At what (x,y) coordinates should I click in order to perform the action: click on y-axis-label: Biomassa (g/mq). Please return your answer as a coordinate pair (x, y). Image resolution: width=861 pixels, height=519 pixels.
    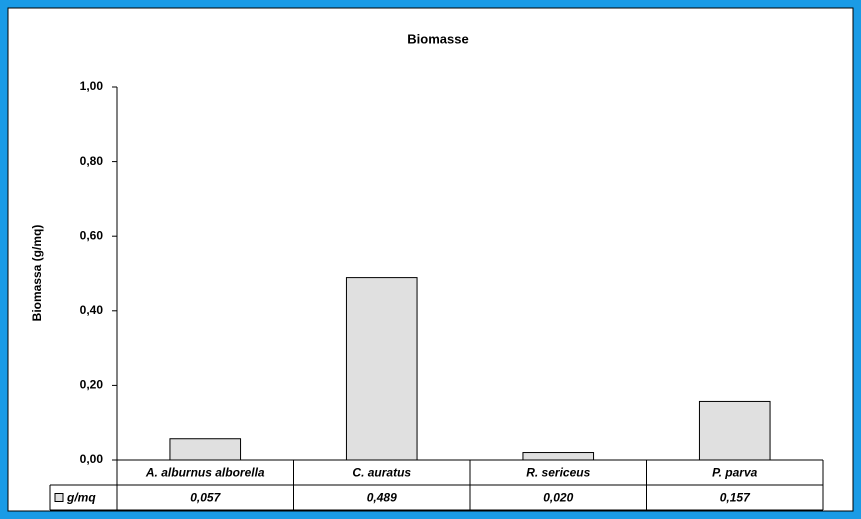
    Looking at the image, I should click on (37, 273).